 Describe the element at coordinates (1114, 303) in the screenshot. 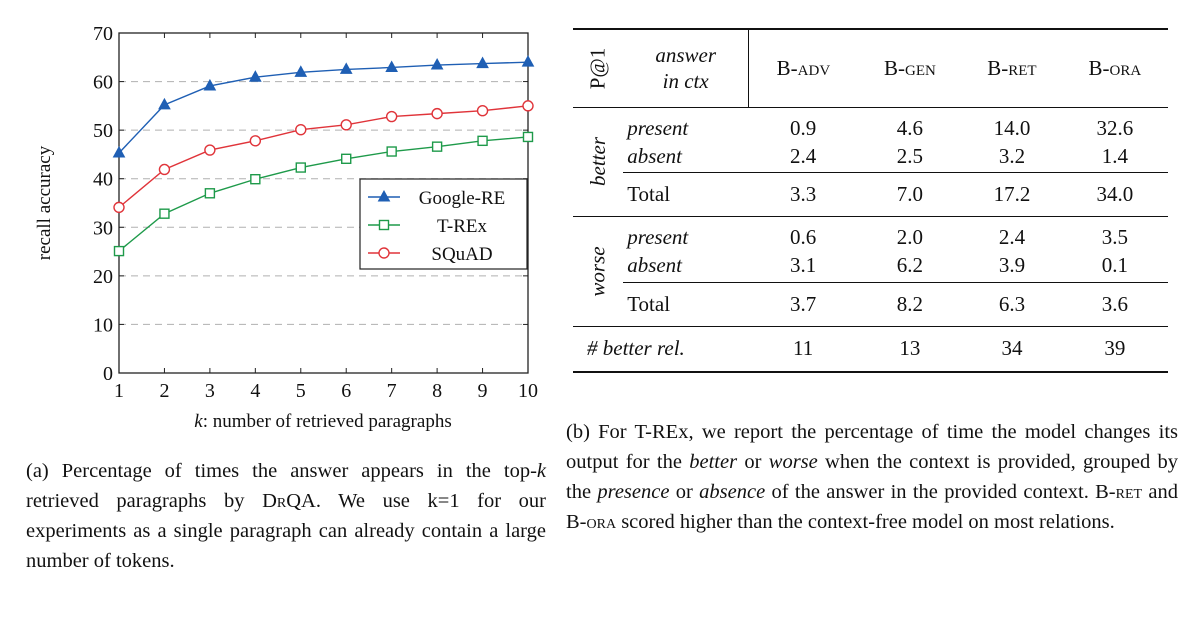

I see `table-cell: 3.6` at that location.